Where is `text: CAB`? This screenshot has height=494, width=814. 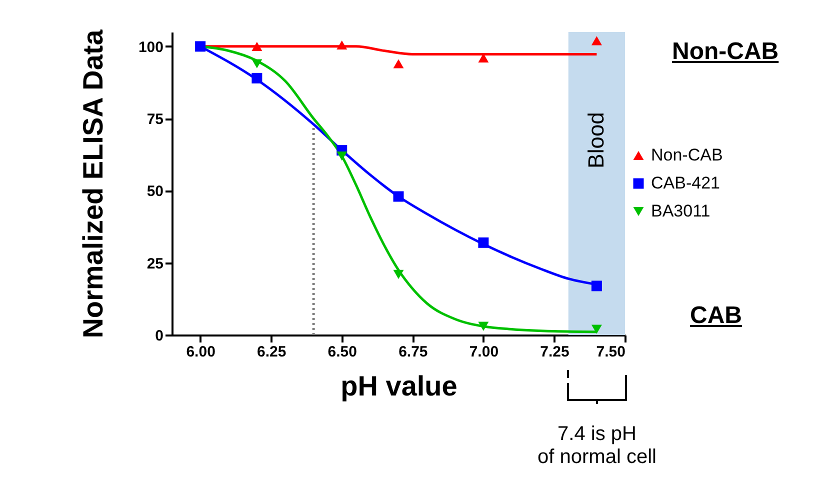 text: CAB is located at coordinates (716, 316).